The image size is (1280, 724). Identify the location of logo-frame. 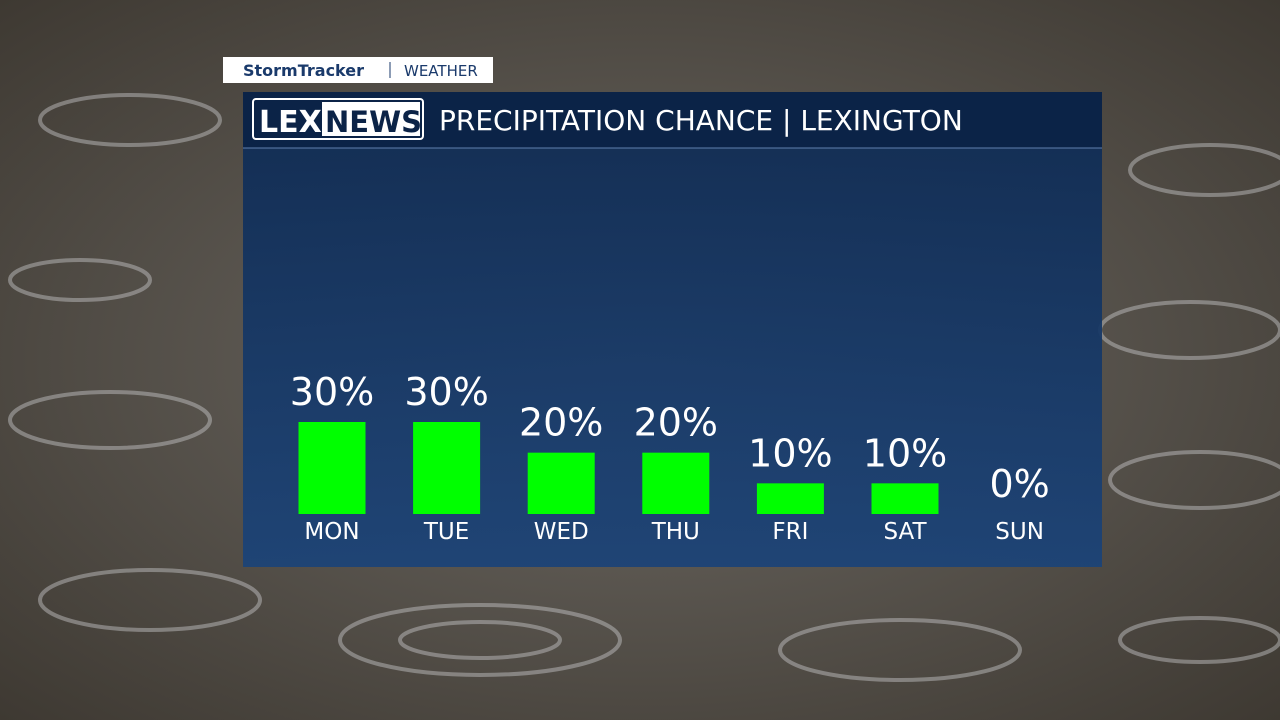
(338, 119).